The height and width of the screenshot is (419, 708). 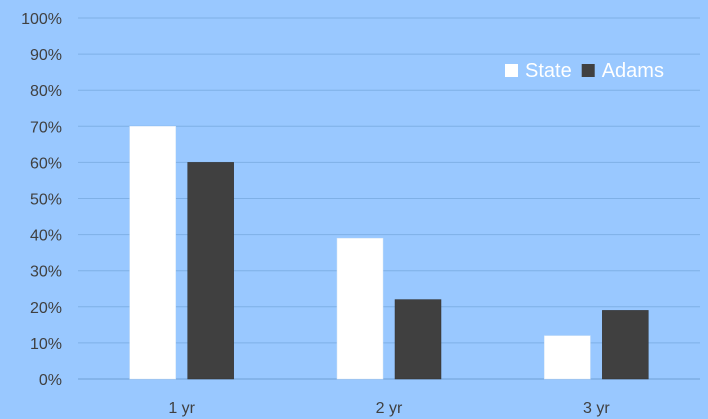 What do you see at coordinates (633, 71) in the screenshot?
I see `legend-label-adams: Adams` at bounding box center [633, 71].